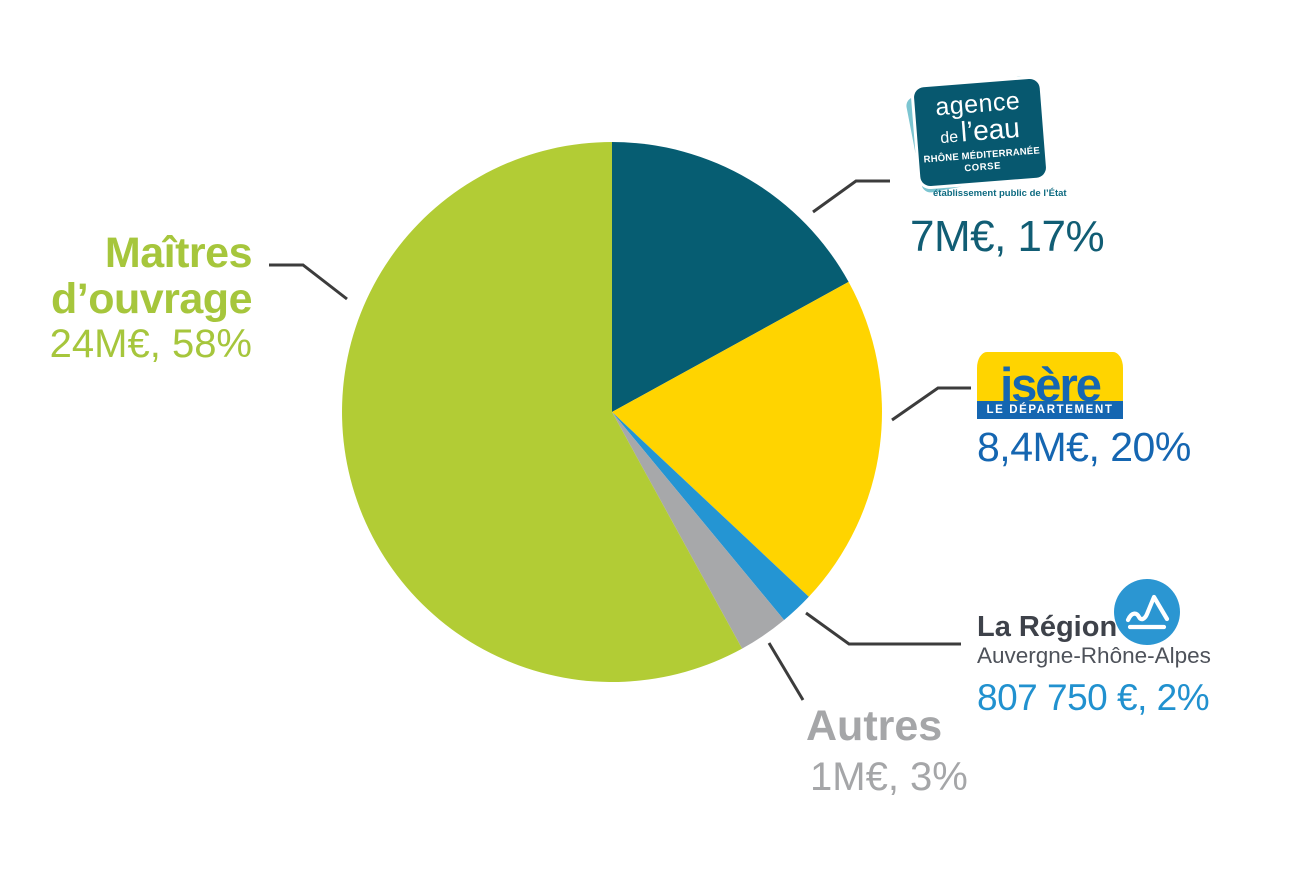  I want to click on slice-value-agence: 7M€, 17%, so click(1007, 236).